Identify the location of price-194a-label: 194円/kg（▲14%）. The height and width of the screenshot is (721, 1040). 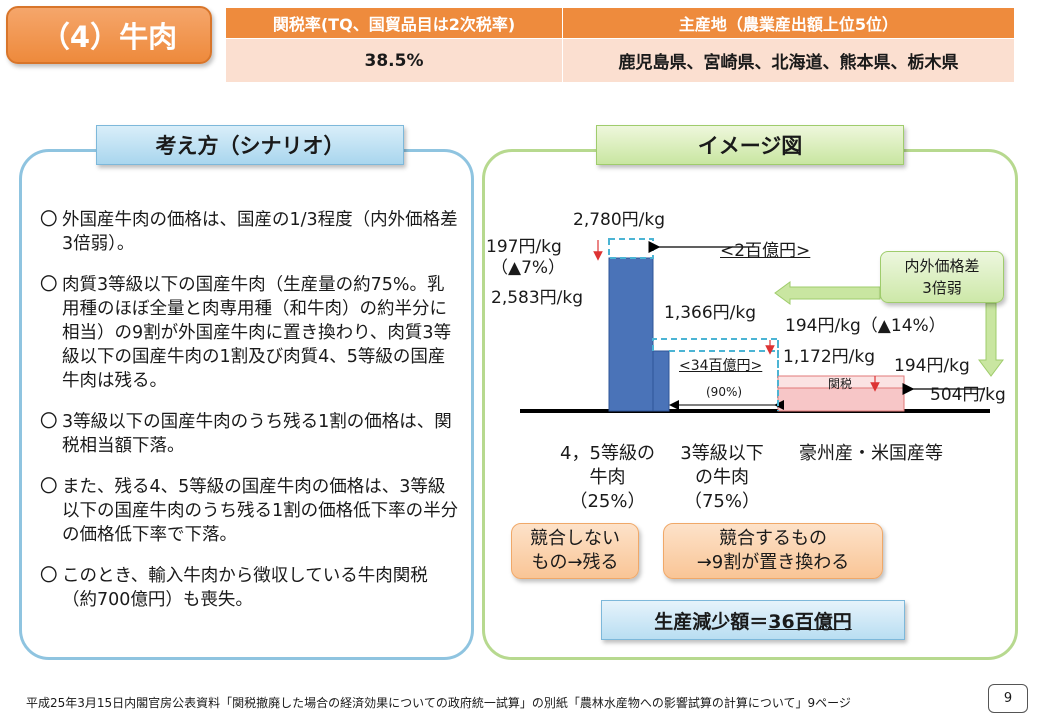
(865, 326).